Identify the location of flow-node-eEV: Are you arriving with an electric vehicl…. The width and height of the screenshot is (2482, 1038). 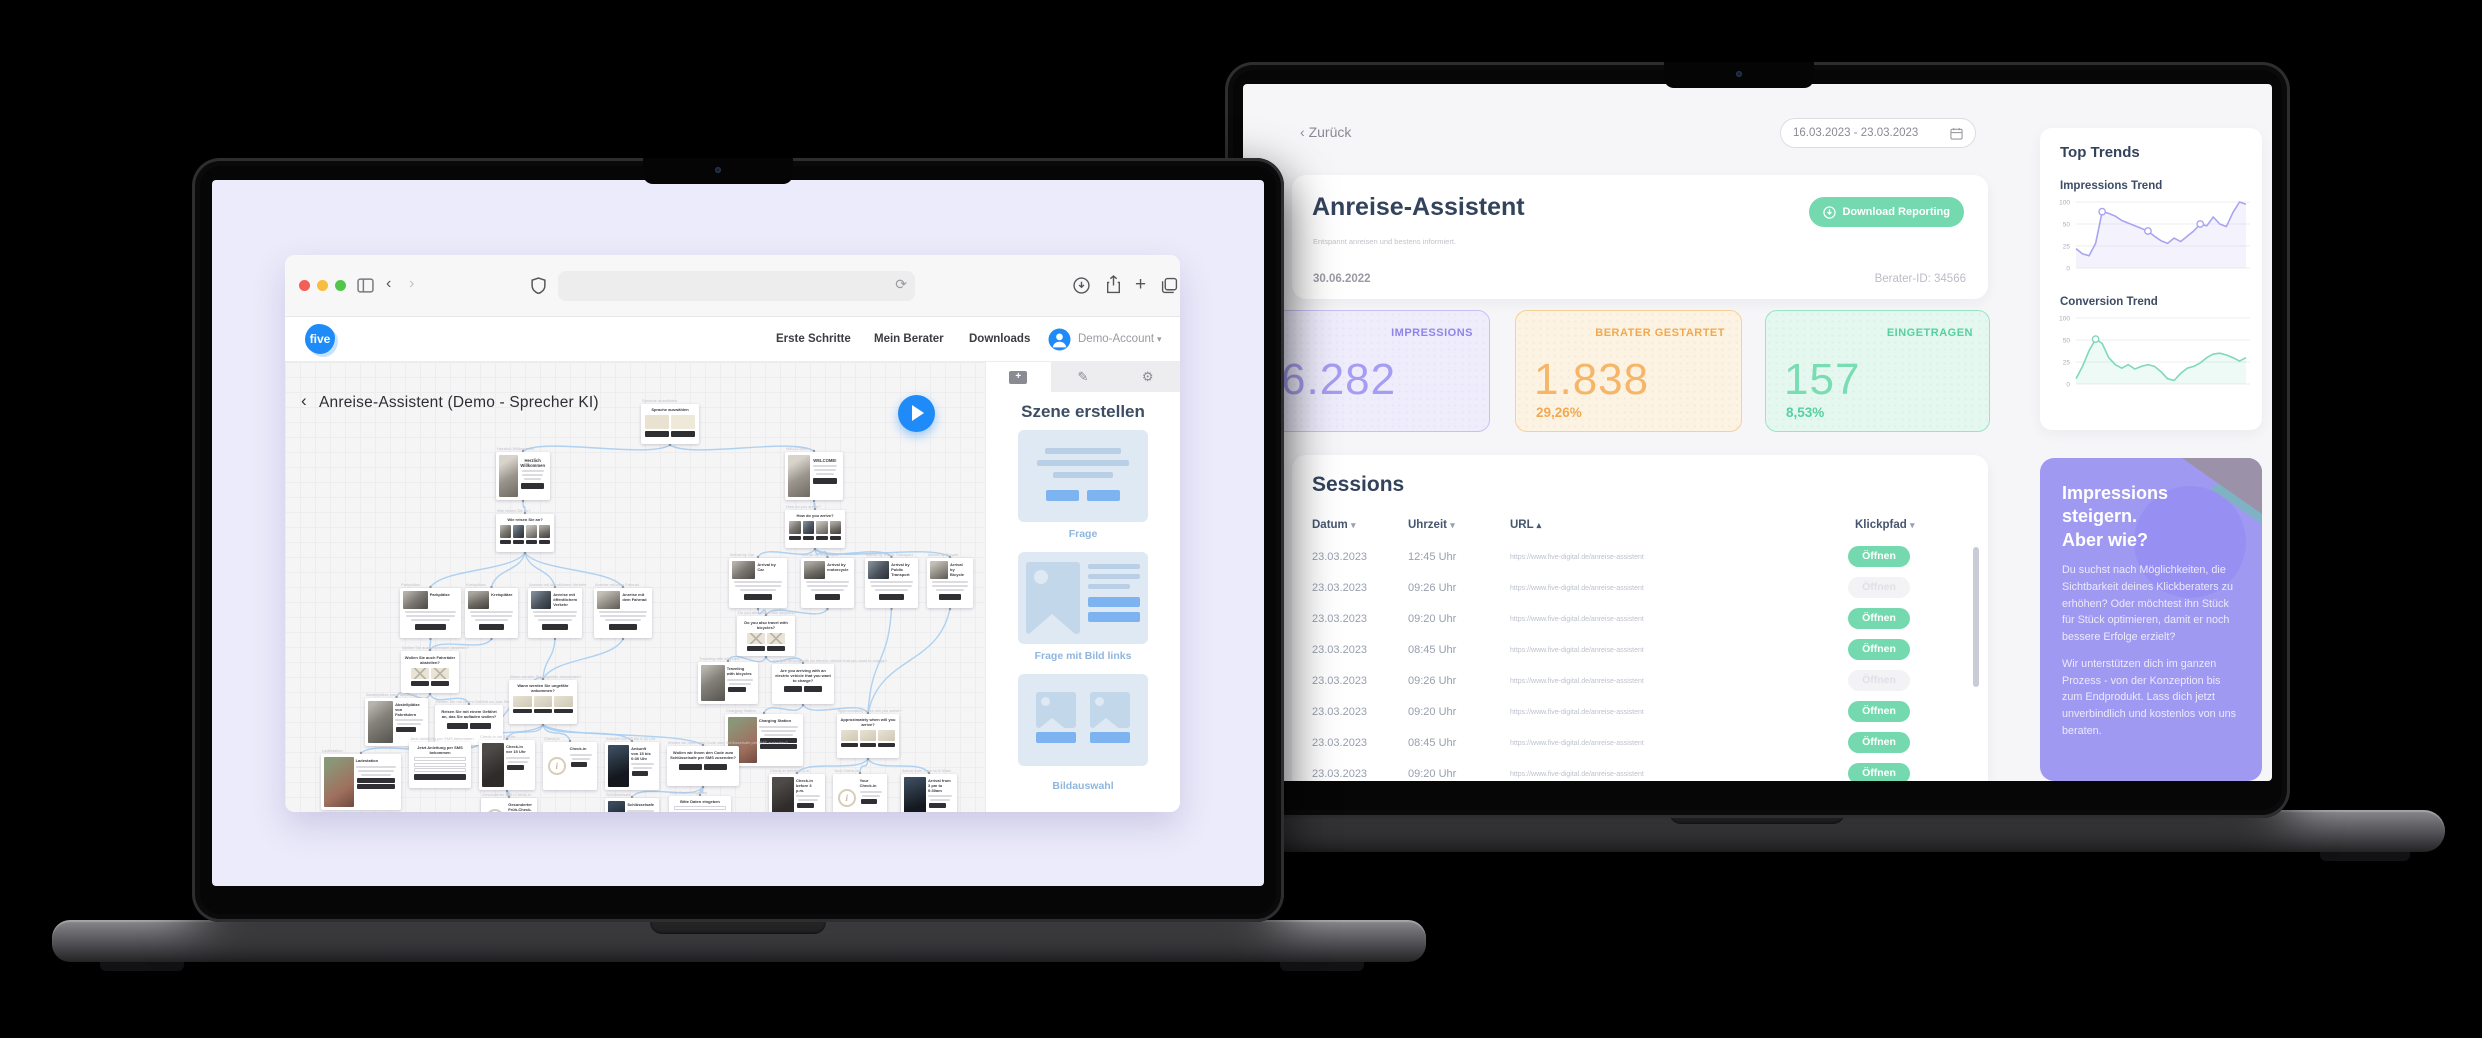
(829, 681).